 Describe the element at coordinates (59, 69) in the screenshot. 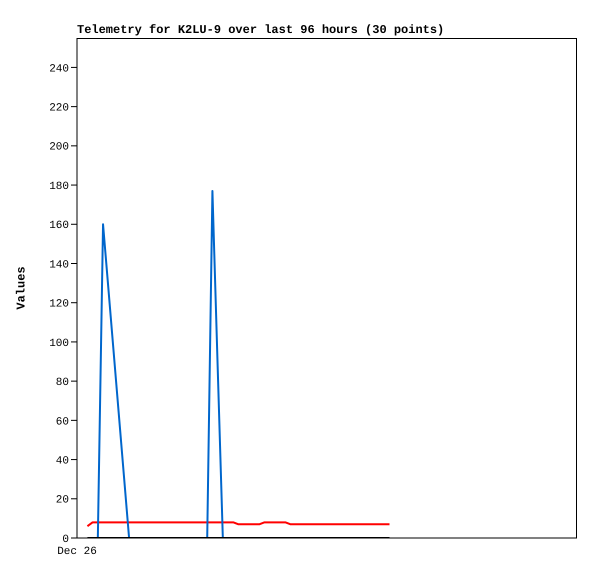

I see `y-tick-label: 240` at that location.